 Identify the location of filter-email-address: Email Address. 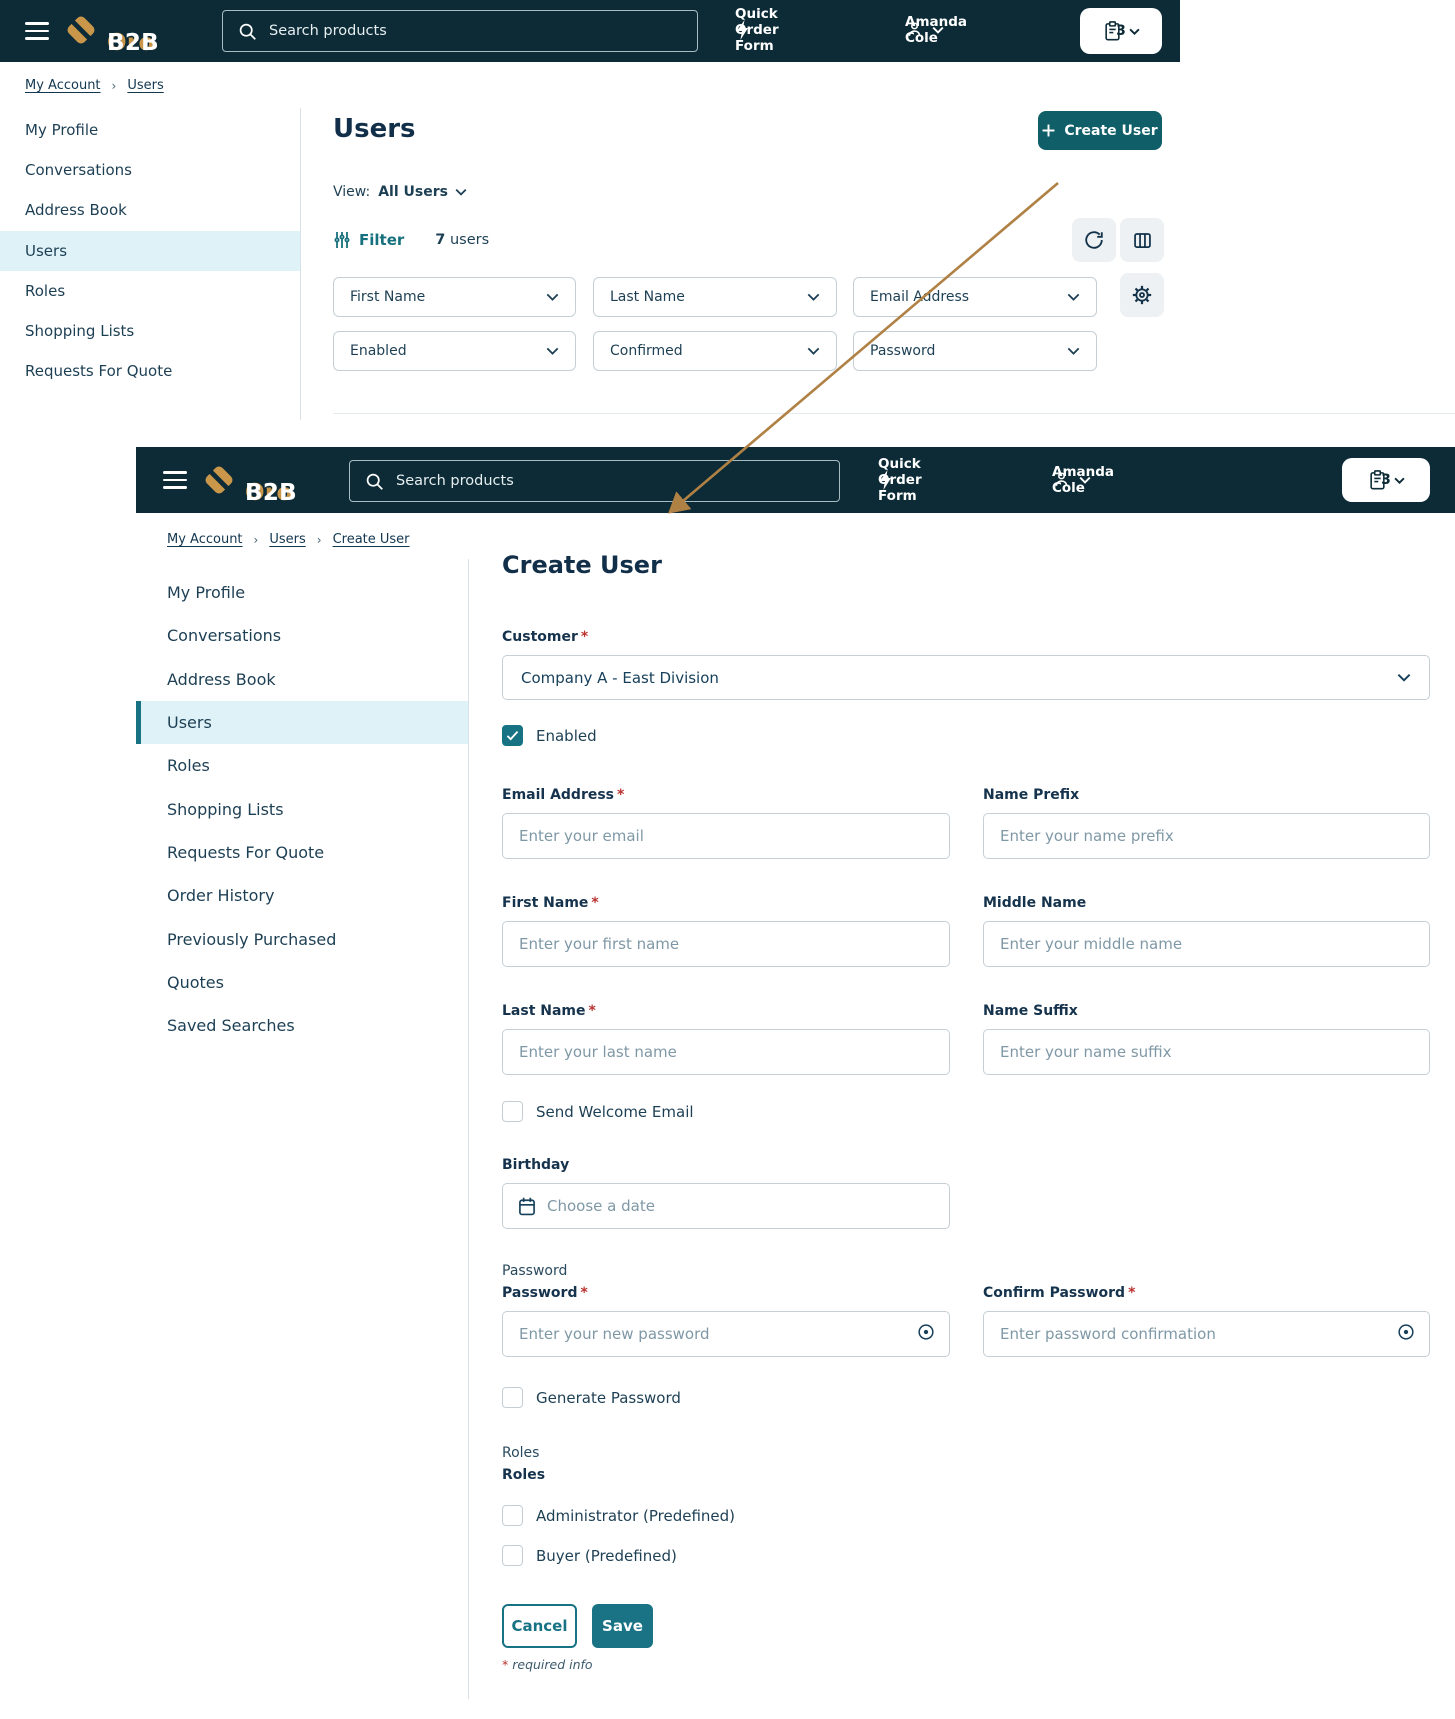
(975, 297).